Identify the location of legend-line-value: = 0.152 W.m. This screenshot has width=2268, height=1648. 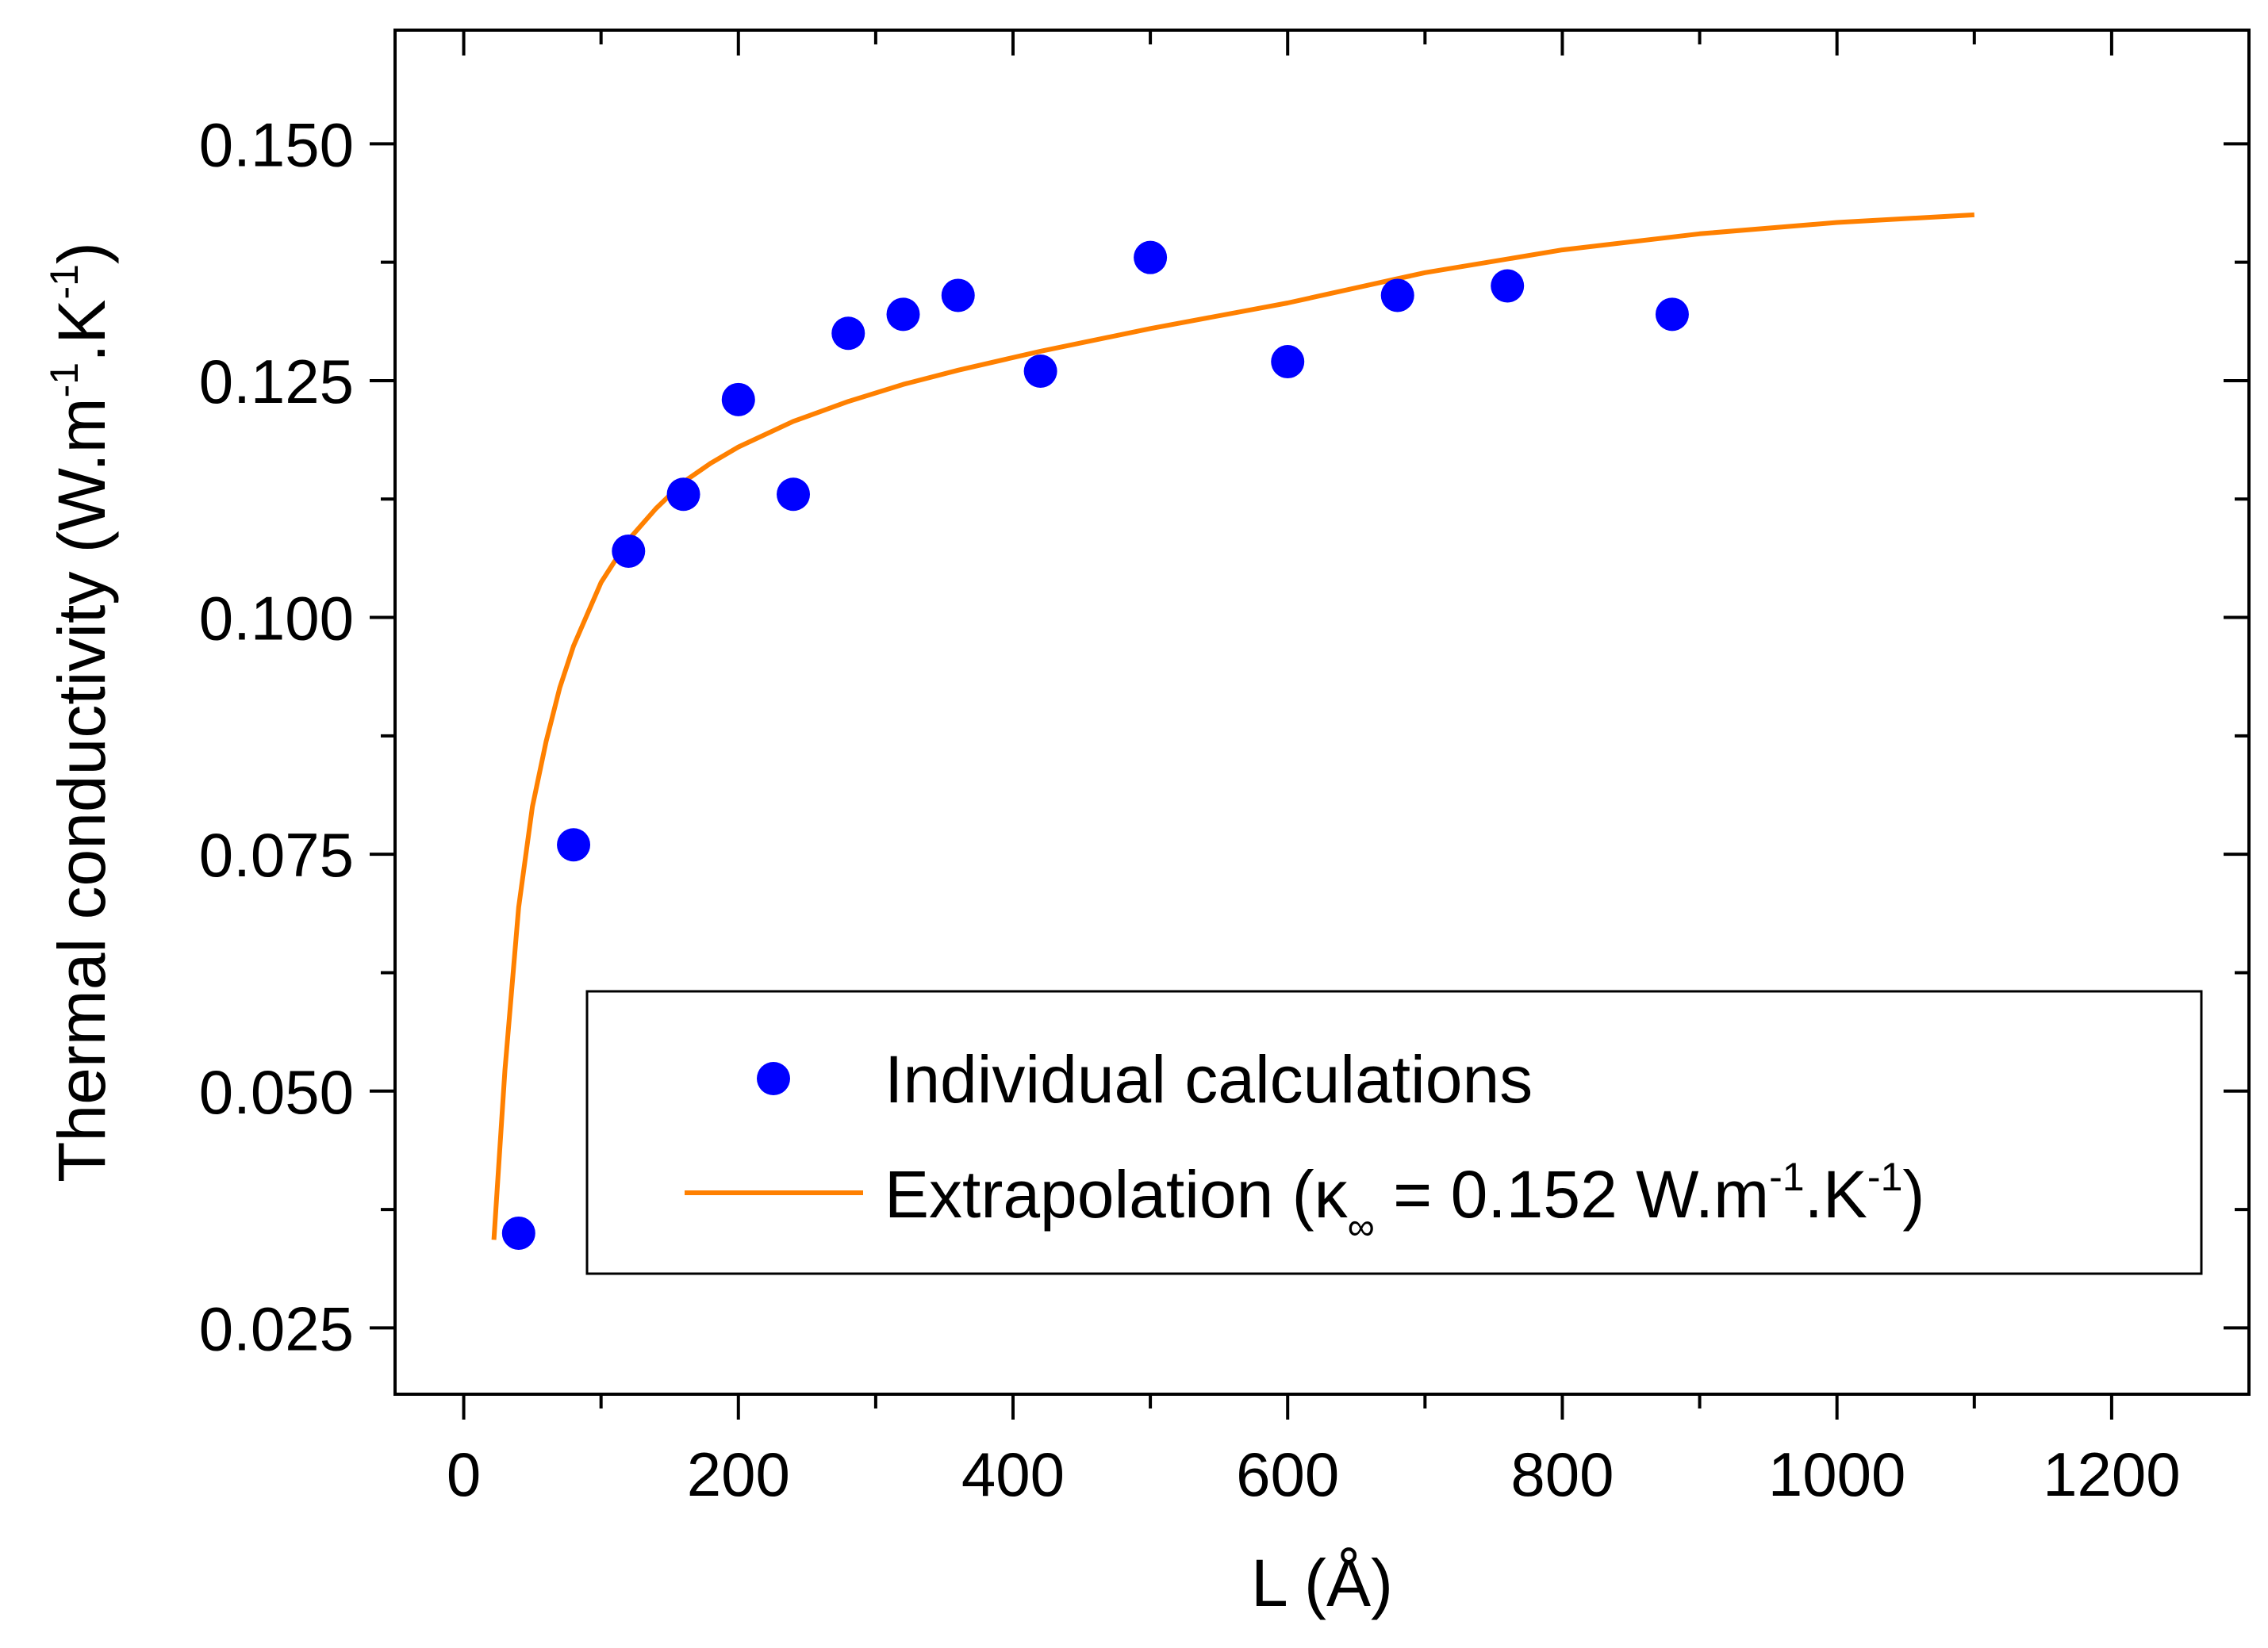
(1572, 1194).